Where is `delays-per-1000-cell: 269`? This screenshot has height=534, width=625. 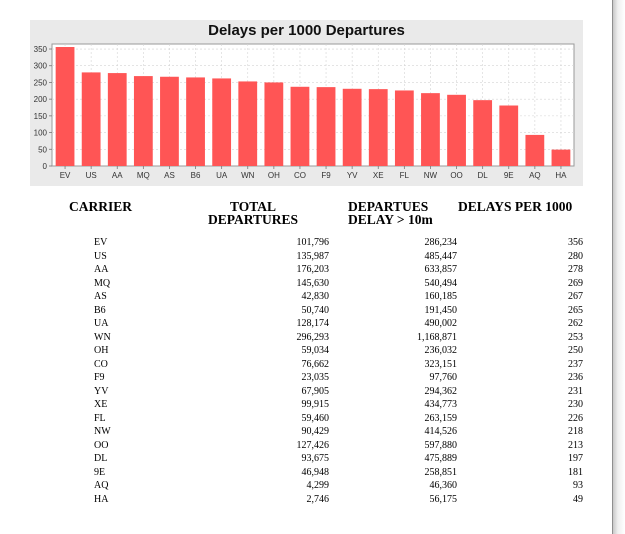
delays-per-1000-cell: 269 is located at coordinates (575, 283).